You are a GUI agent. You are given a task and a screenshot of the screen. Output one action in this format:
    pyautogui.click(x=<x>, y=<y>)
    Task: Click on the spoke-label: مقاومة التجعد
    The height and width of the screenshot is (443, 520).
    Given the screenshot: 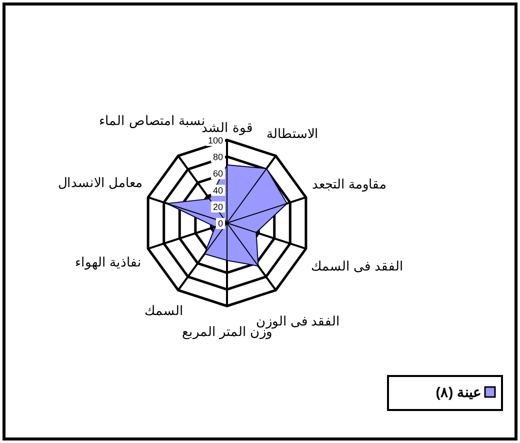 What is the action you would take?
    pyautogui.click(x=349, y=184)
    